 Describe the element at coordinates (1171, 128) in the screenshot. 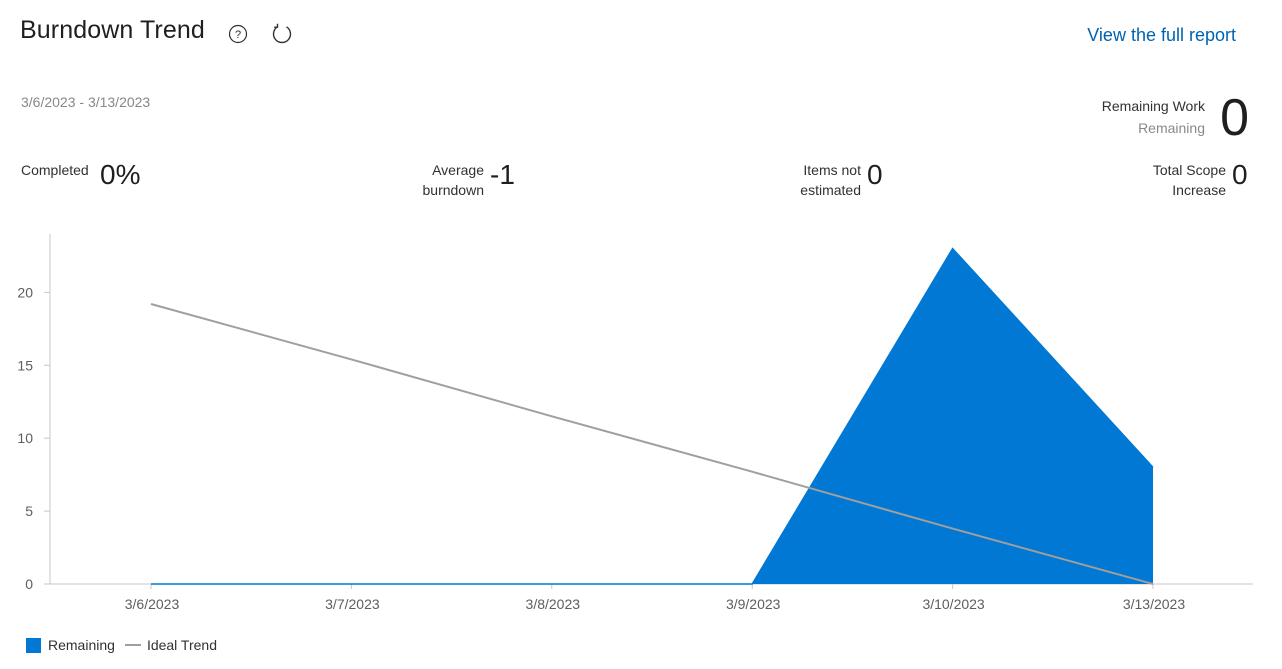

I see `remaining-work-sublabel: Remaining` at that location.